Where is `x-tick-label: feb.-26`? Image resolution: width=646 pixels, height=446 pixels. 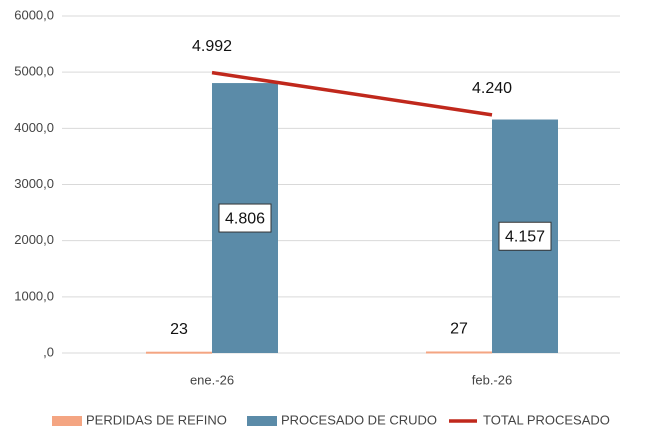
x-tick-label: feb.-26 is located at coordinates (492, 379).